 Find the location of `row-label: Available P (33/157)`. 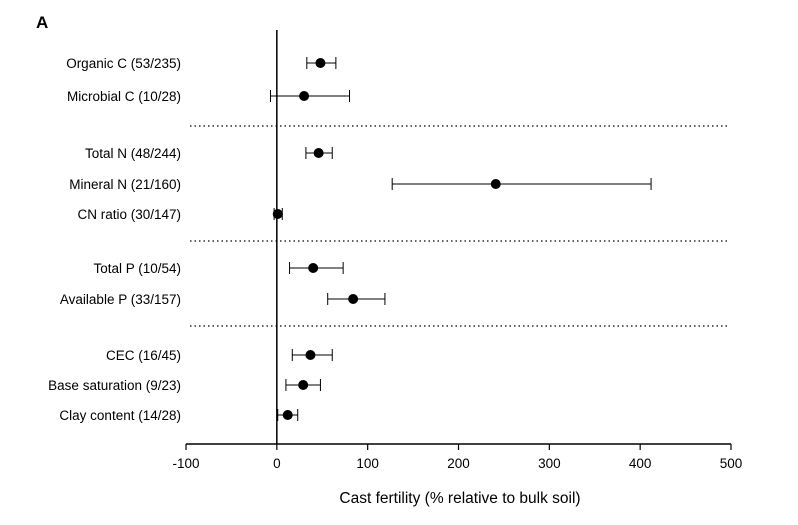

row-label: Available P (33/157) is located at coordinates (120, 299).